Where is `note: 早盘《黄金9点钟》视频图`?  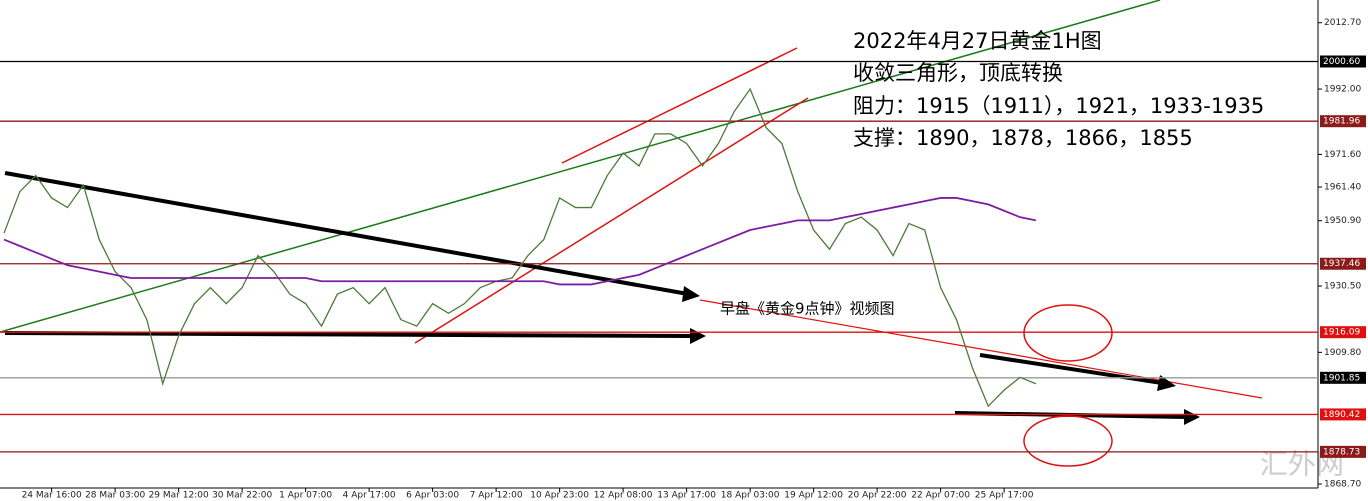
note: 早盘《黄金9点钟》视频图 is located at coordinates (807, 309).